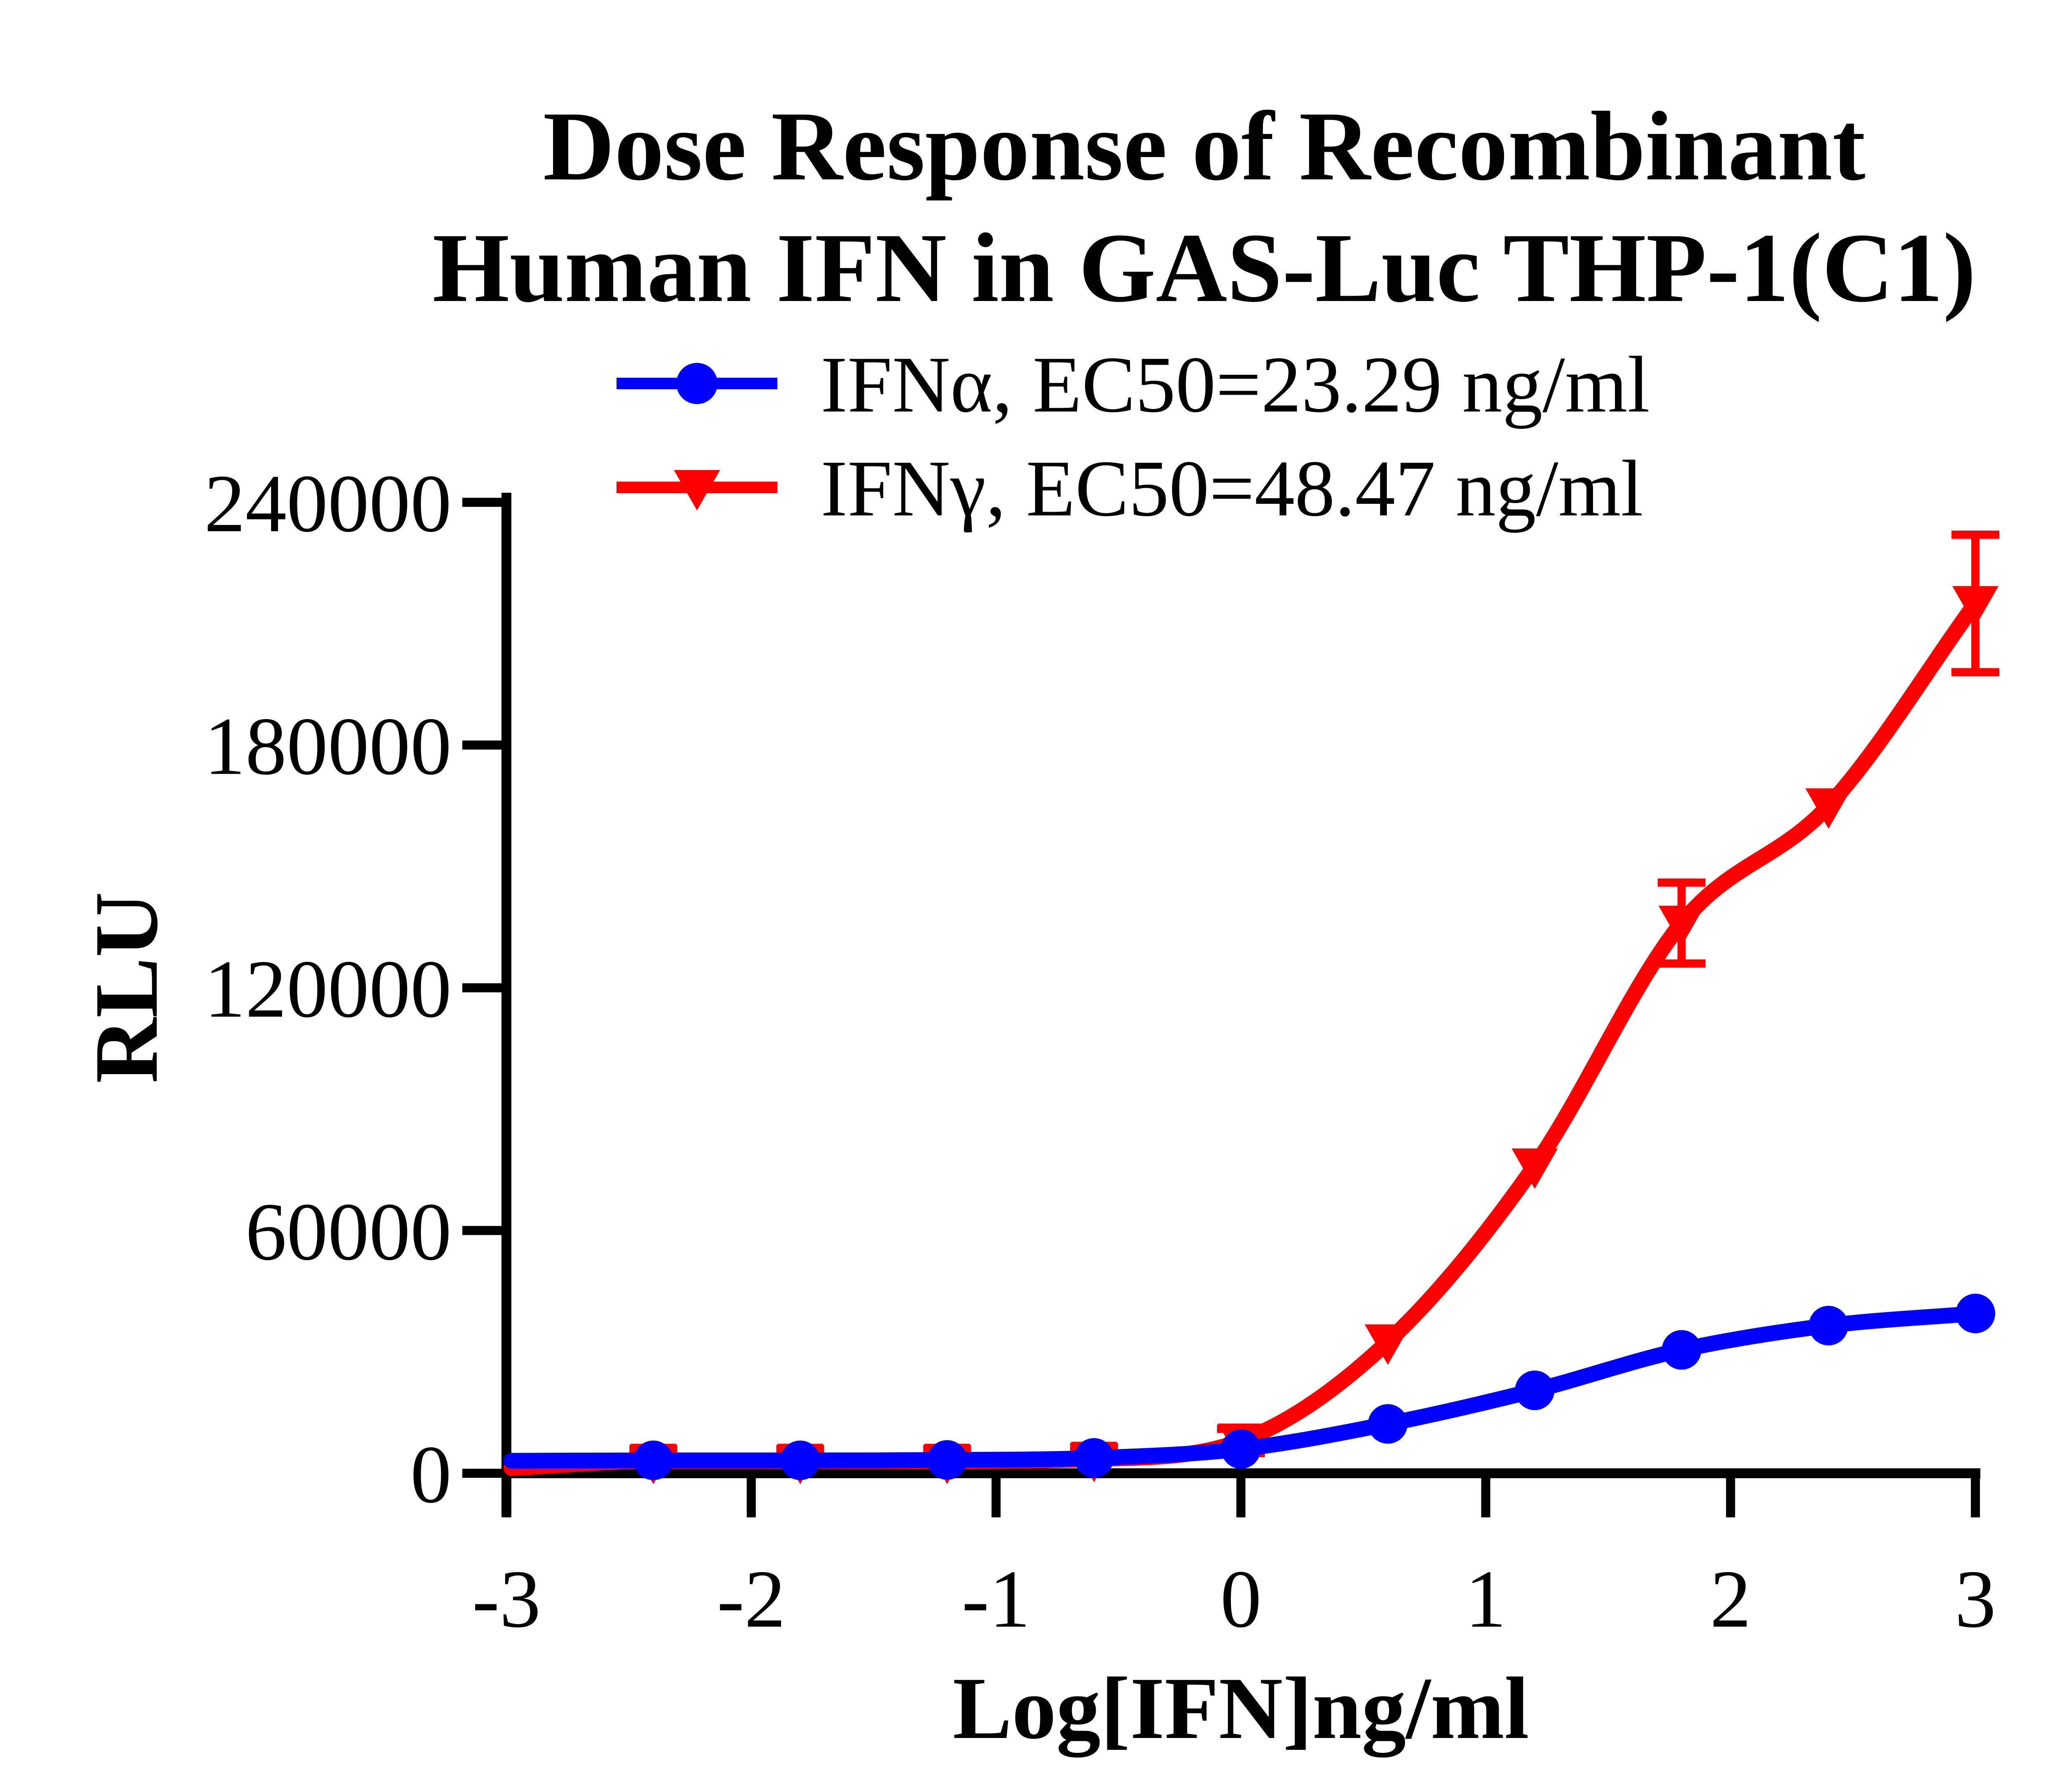 This screenshot has height=1792, width=2062. Describe the element at coordinates (507, 1599) in the screenshot. I see `x-tick-label: -3` at that location.